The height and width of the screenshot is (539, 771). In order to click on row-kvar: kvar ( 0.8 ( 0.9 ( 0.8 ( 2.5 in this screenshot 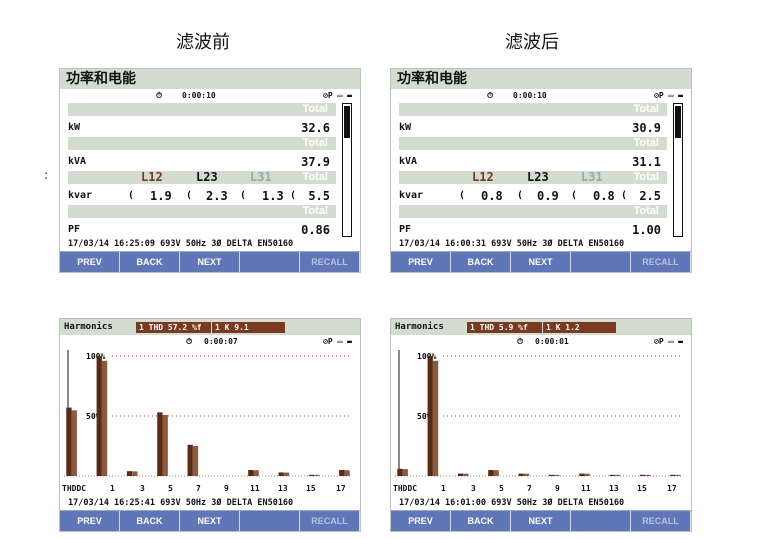, I will do `click(530, 196)`.